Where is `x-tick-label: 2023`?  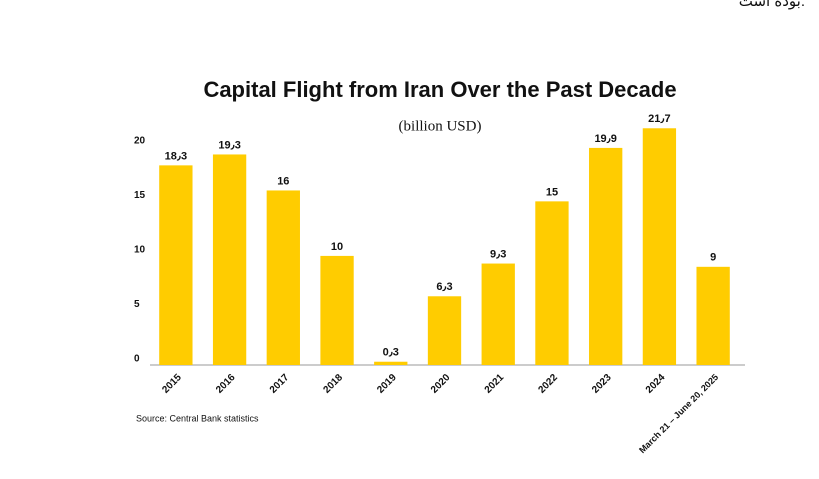 x-tick-label: 2023 is located at coordinates (602, 384).